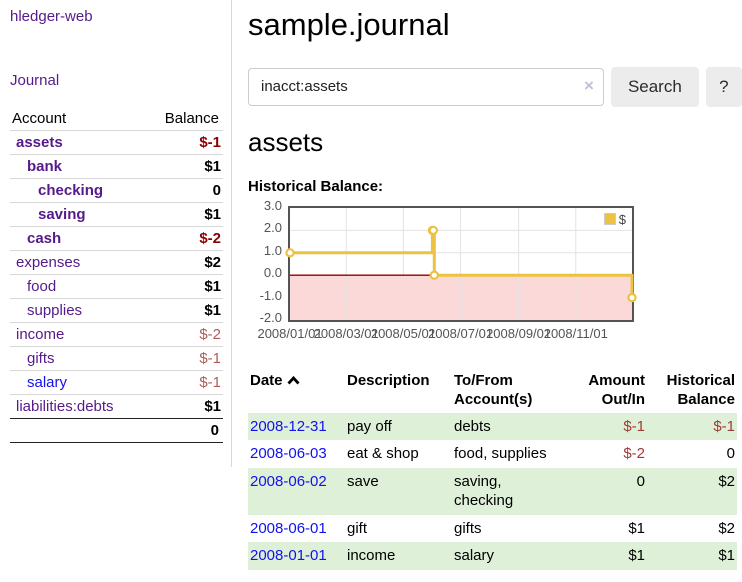  What do you see at coordinates (116, 382) in the screenshot?
I see `account-row: salary $-1` at bounding box center [116, 382].